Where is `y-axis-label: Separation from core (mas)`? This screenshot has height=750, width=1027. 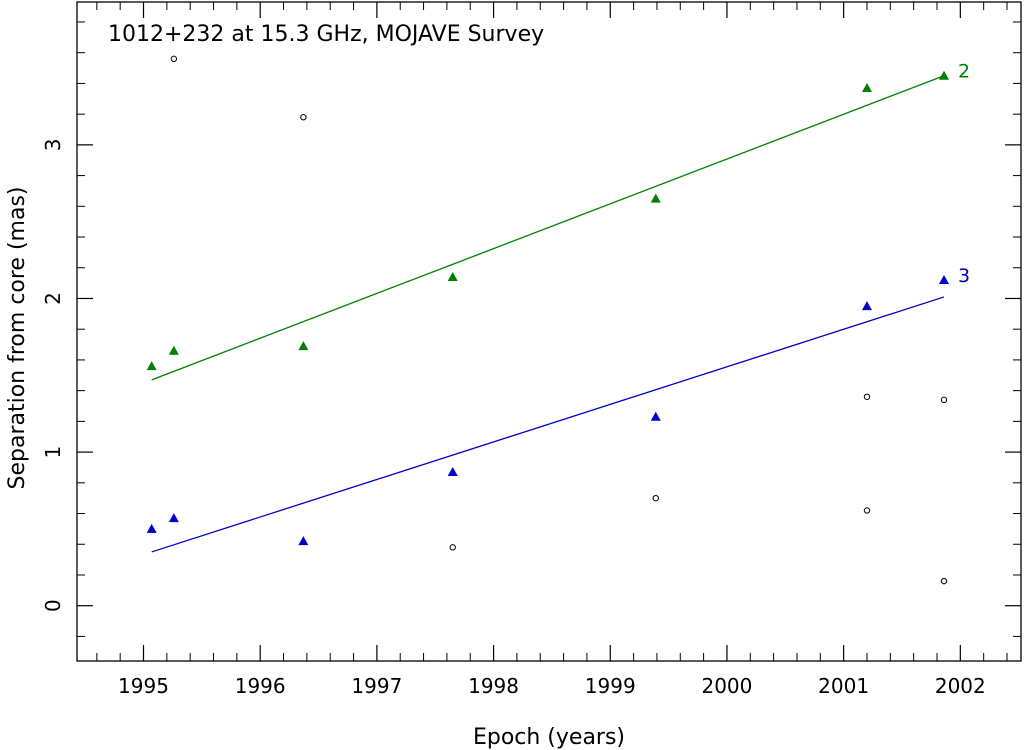
y-axis-label: Separation from core (mas) is located at coordinates (17, 338).